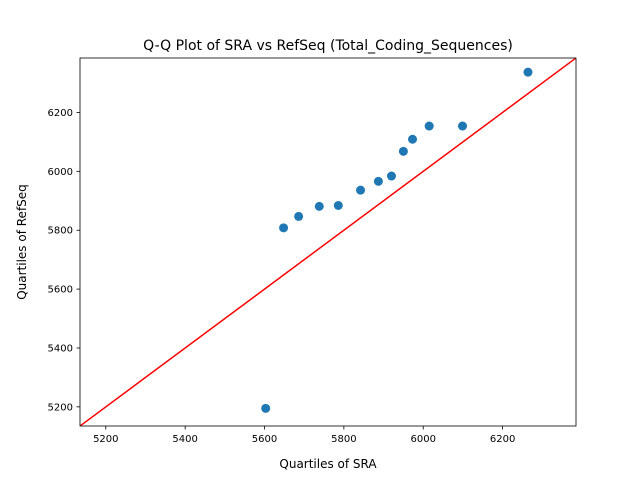 The image size is (640, 480). I want to click on y-tick-label: 6200, so click(60, 113).